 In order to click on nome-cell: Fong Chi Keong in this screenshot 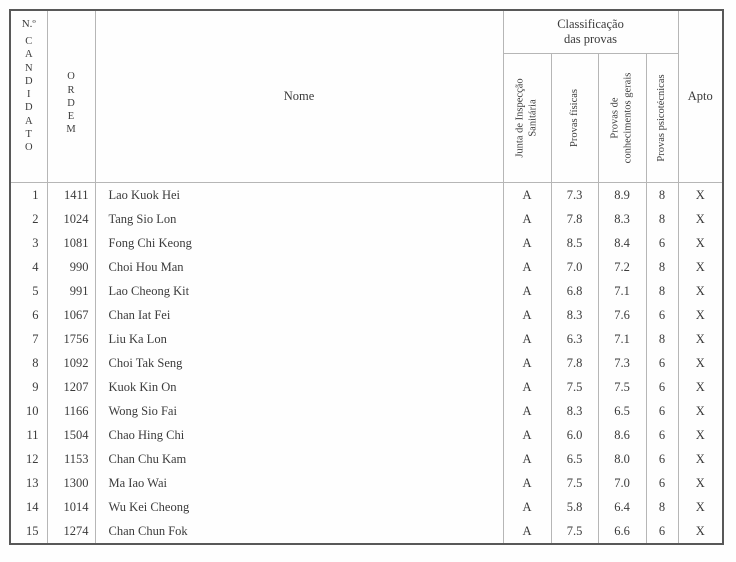, I will do `click(299, 243)`.